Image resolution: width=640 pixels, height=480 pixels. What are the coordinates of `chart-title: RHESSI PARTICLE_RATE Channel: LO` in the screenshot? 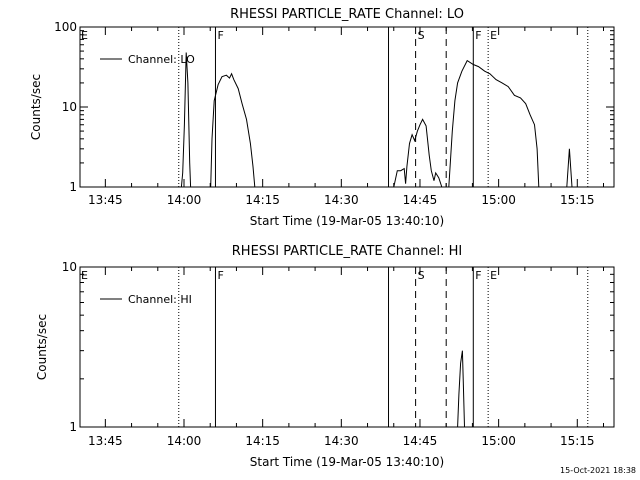 It's located at (347, 14).